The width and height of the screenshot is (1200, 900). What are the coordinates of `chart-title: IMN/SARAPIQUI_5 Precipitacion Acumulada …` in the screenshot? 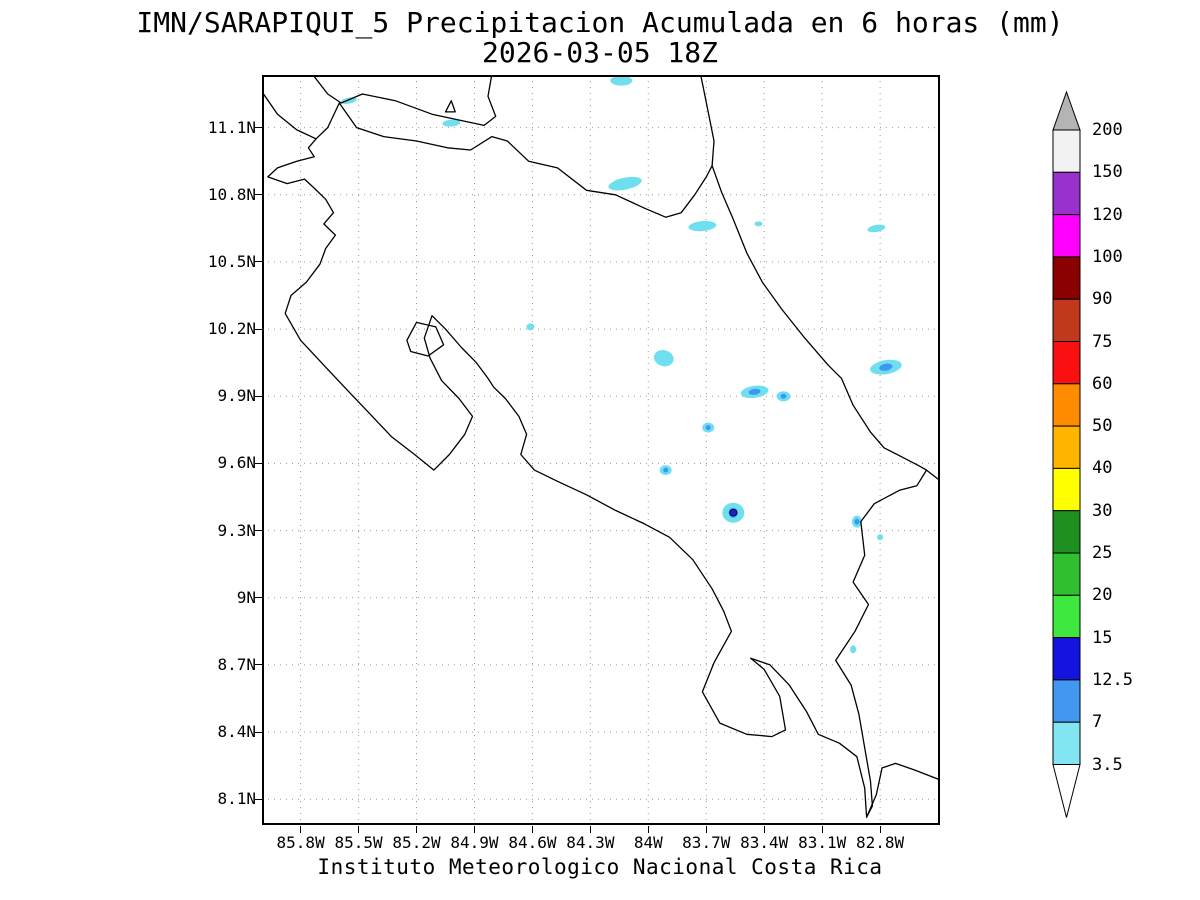 It's located at (600, 22).